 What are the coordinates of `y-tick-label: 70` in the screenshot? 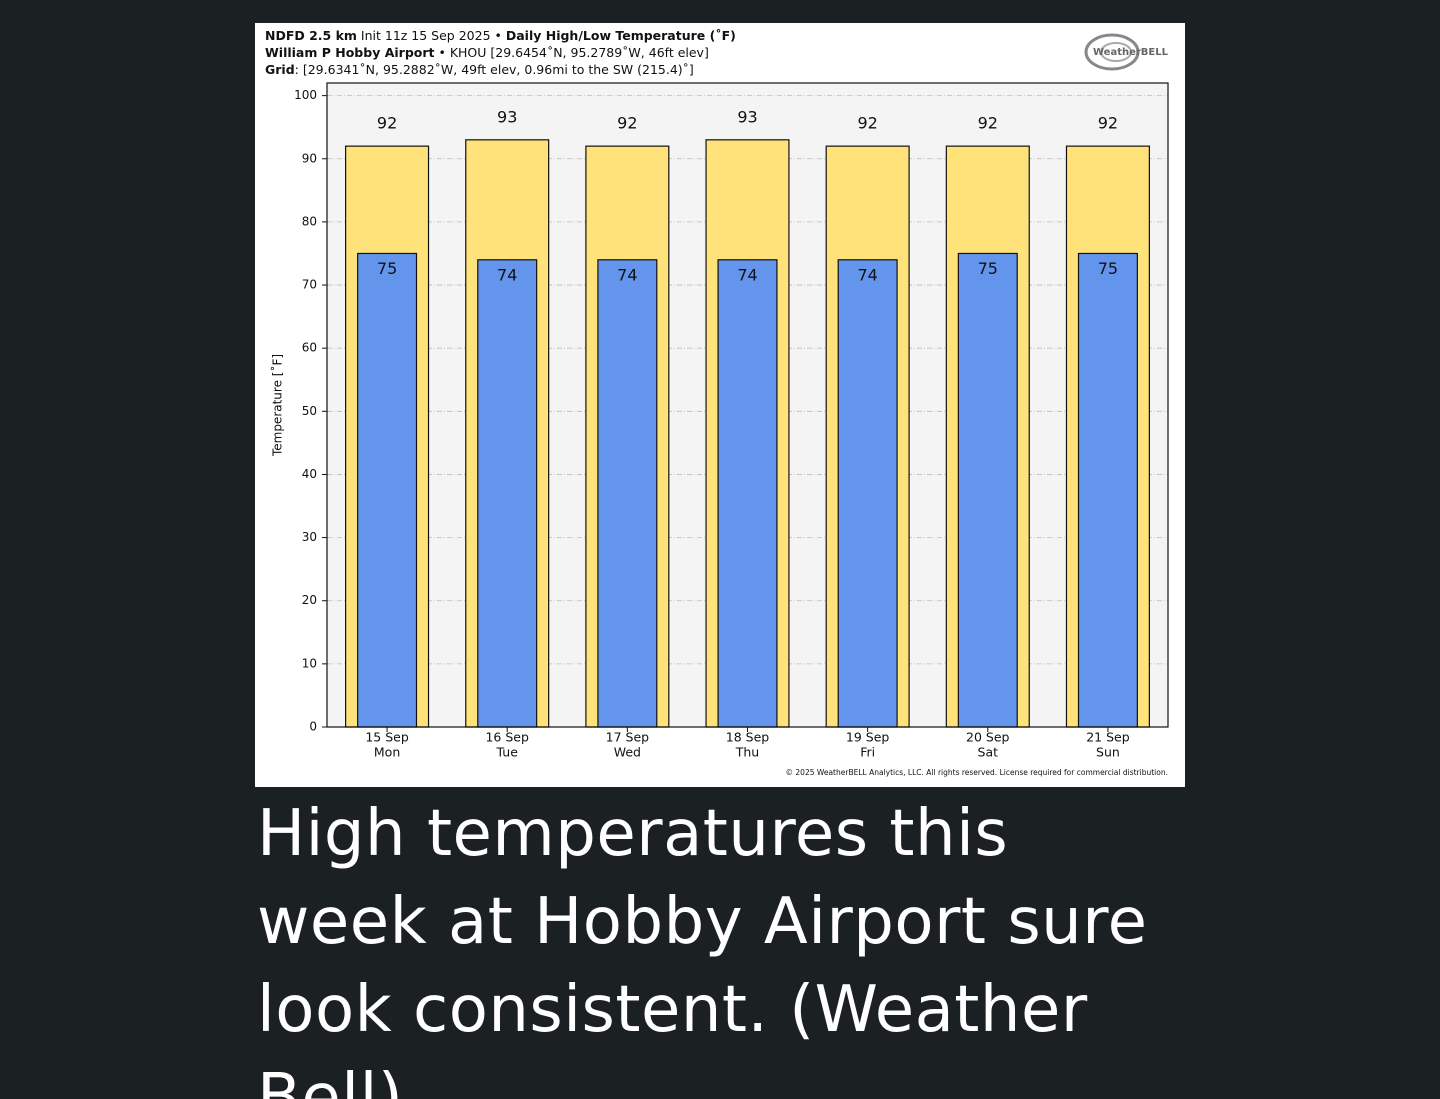 It's located at (309, 285).